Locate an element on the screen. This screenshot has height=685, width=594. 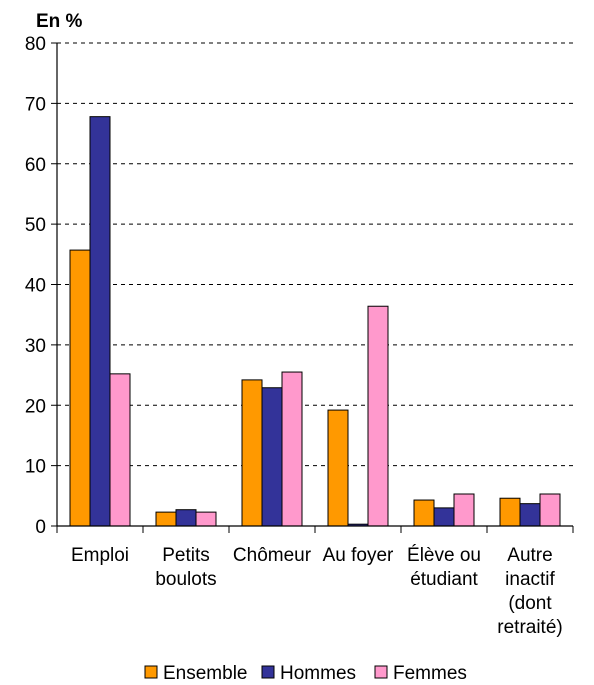
x-category-label: Élève ou is located at coordinates (444, 555).